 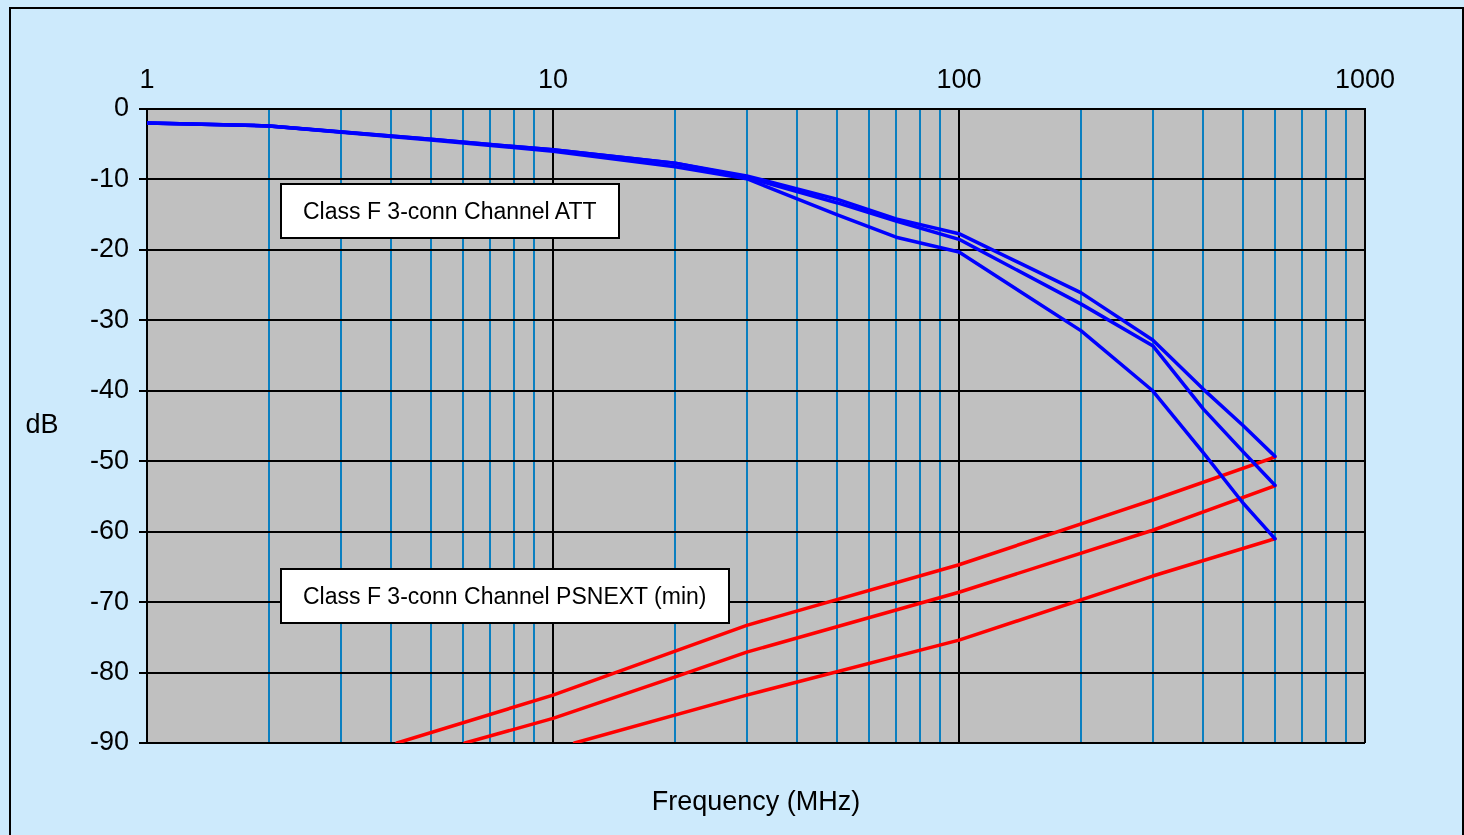 What do you see at coordinates (505, 596) in the screenshot?
I see `annotation: Class F 3-conn Channel PSNEXT (min)` at bounding box center [505, 596].